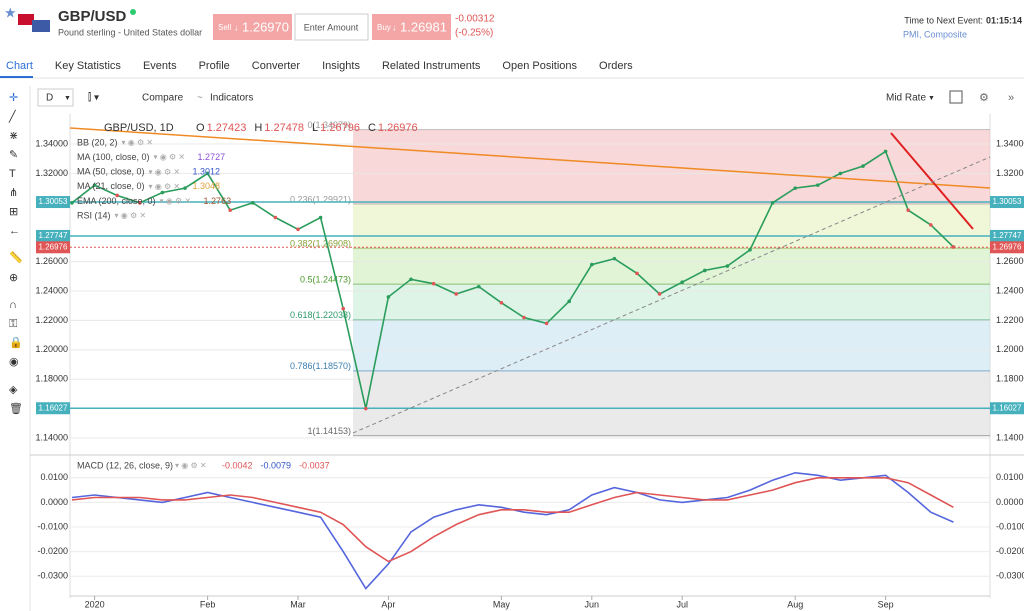  Describe the element at coordinates (10, 13) in the screenshot. I see `star-icon: ★` at that location.